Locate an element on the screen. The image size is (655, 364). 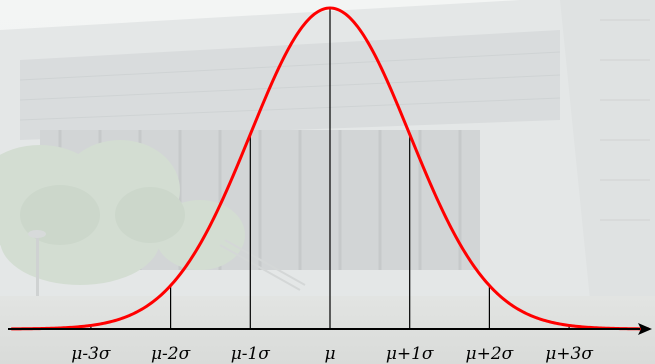
x-axis is located at coordinates (330, 329).